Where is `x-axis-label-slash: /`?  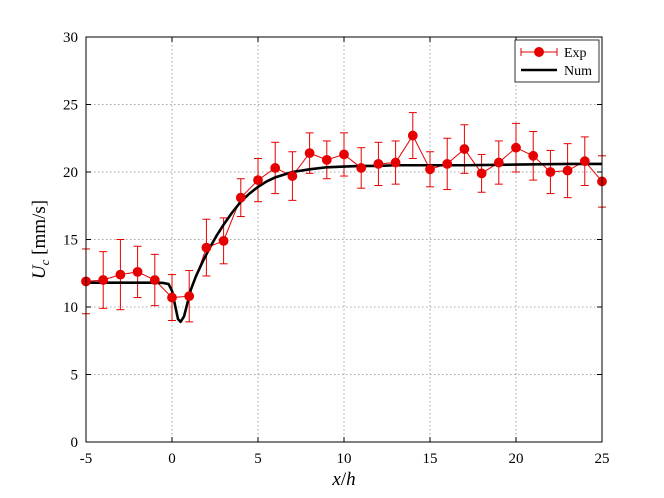
x-axis-label-slash: / is located at coordinates (344, 479).